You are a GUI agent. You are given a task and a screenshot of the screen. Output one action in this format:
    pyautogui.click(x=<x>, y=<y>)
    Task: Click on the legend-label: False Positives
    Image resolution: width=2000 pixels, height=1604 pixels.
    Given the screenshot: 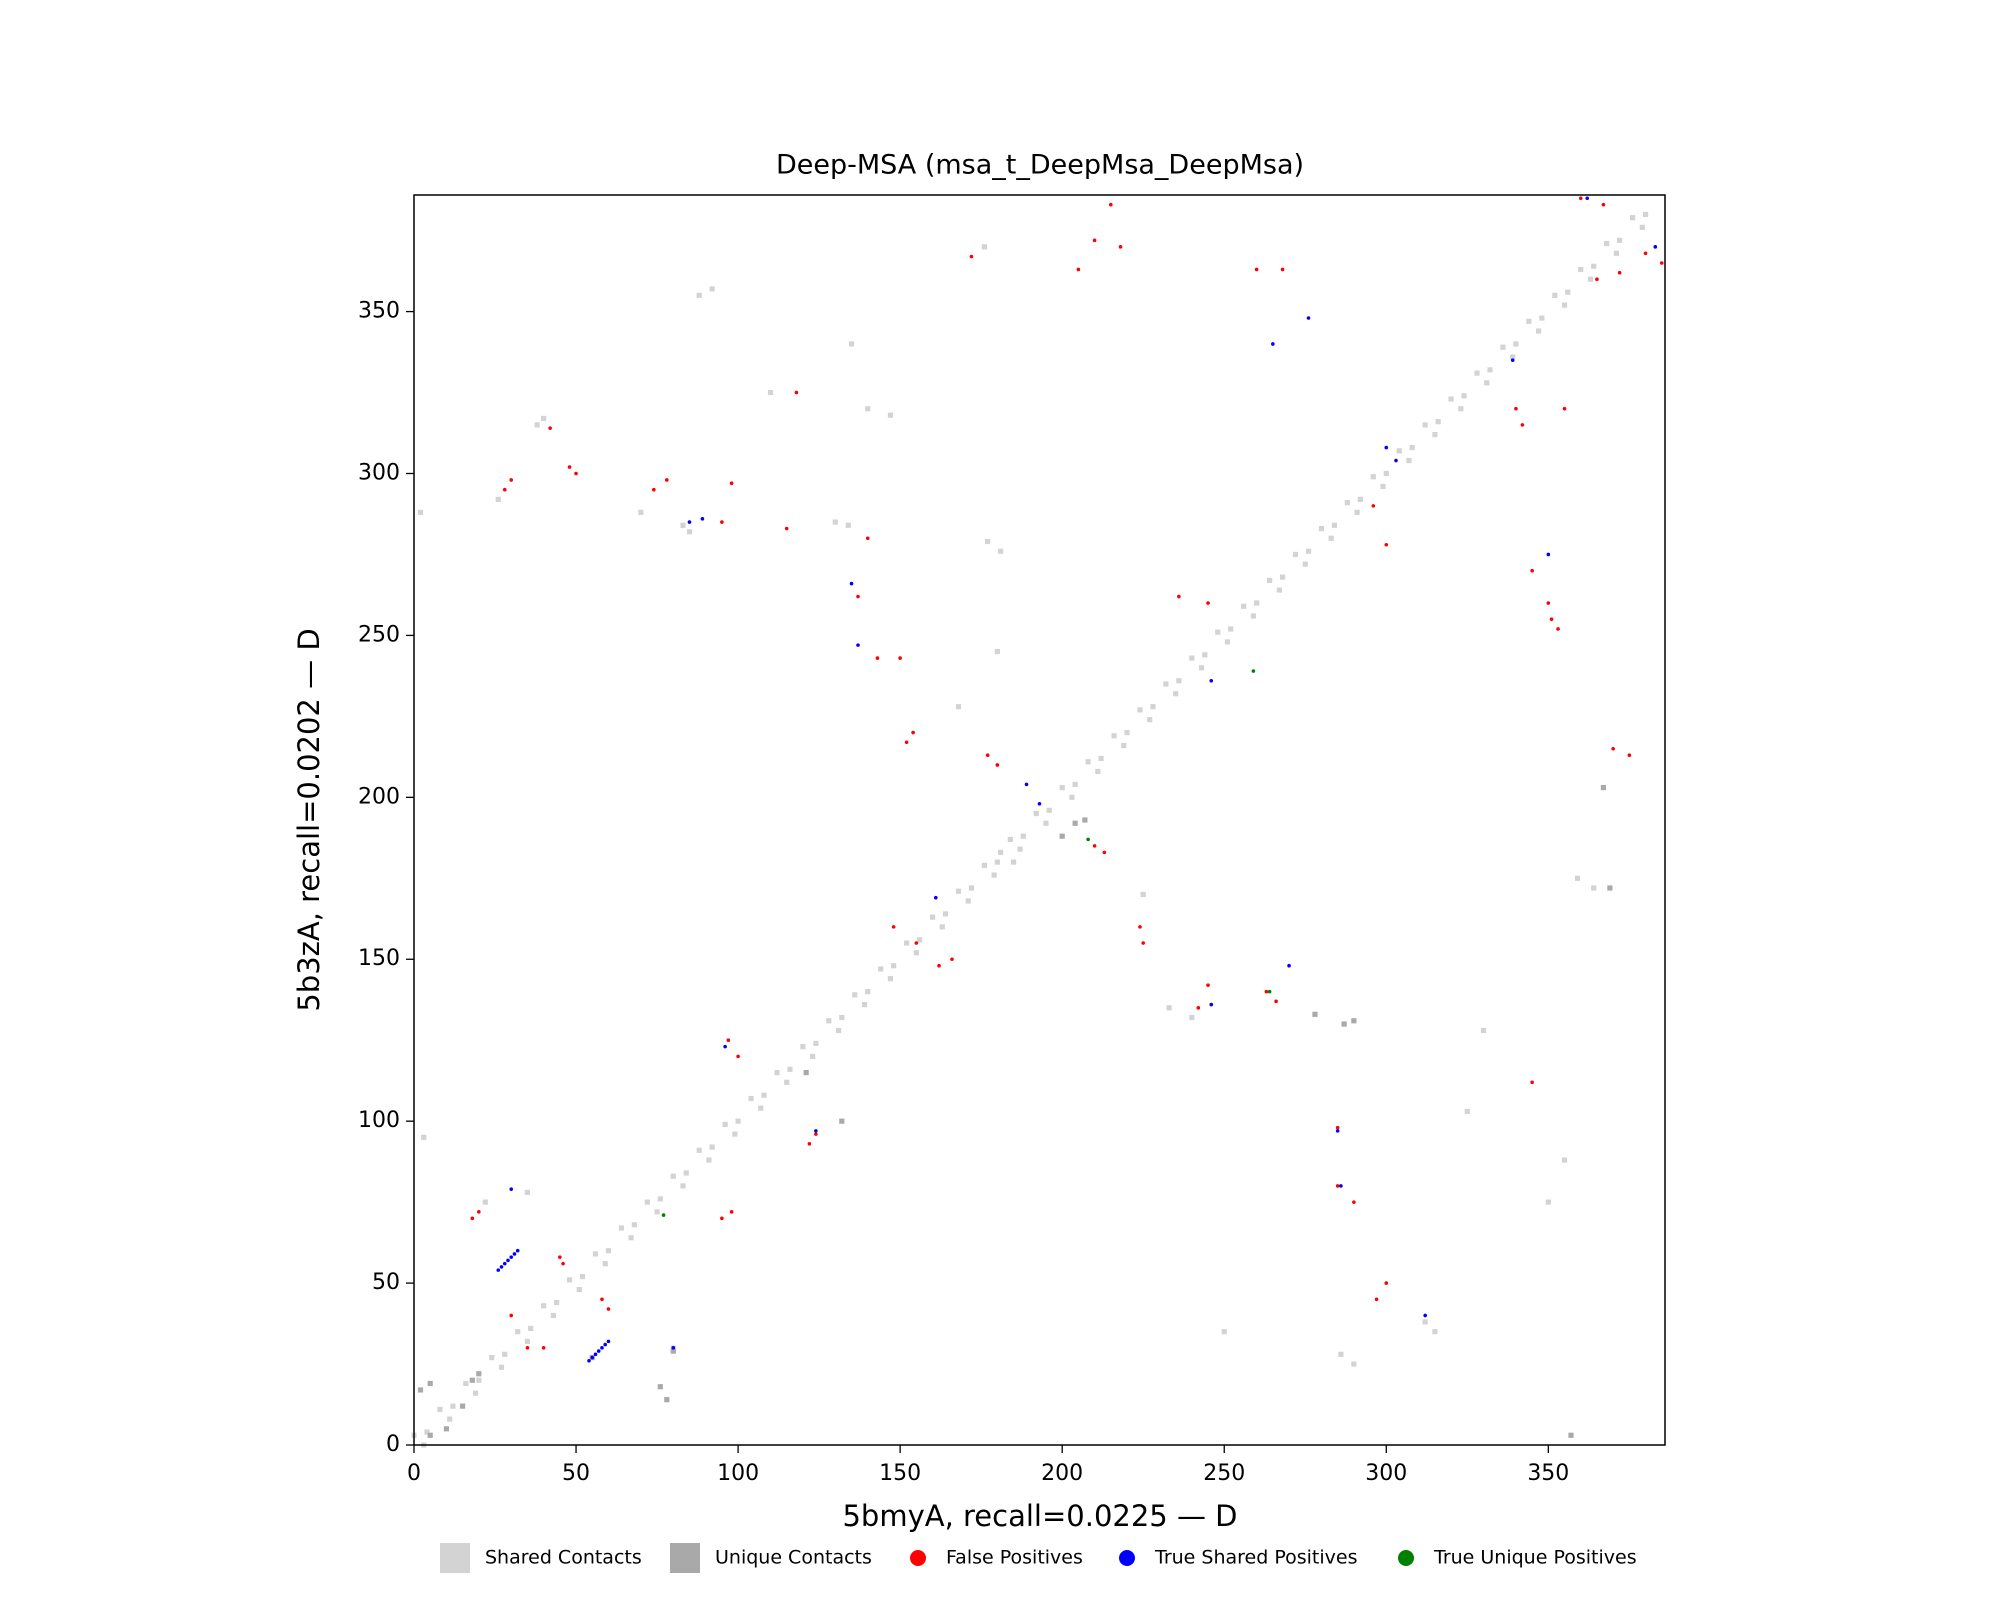 What is the action you would take?
    pyautogui.click(x=1014, y=1558)
    